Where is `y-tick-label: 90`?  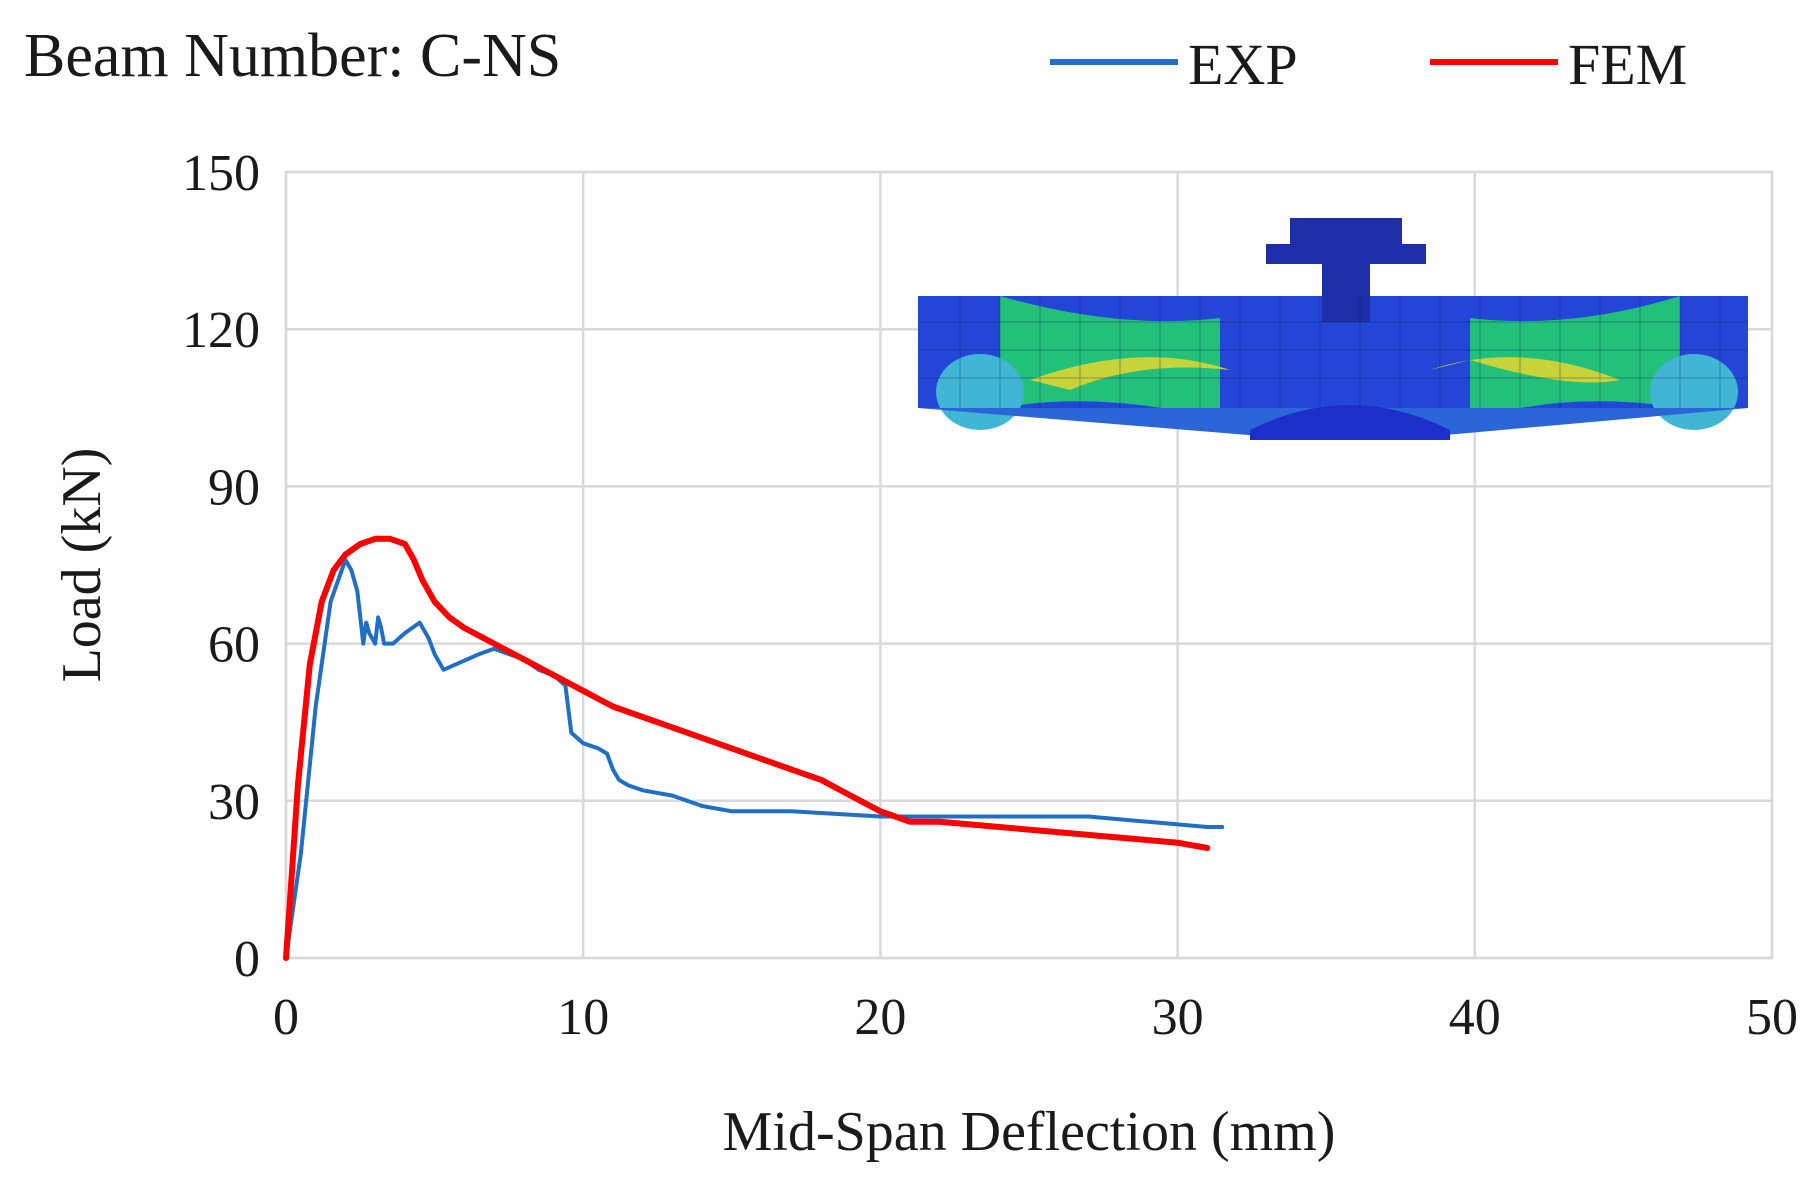 y-tick-label: 90 is located at coordinates (234, 487).